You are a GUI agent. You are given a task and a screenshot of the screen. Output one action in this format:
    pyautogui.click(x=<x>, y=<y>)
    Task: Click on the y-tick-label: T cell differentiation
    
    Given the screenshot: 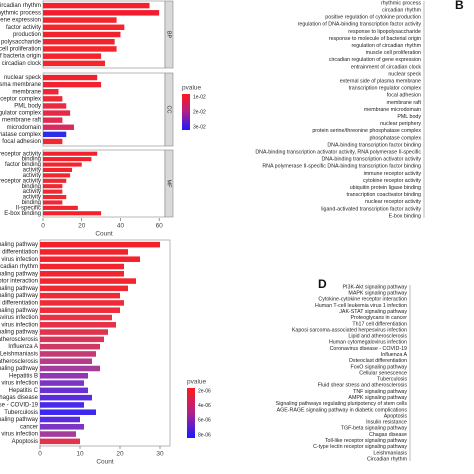 What is the action you would take?
    pyautogui.click(x=19, y=304)
    